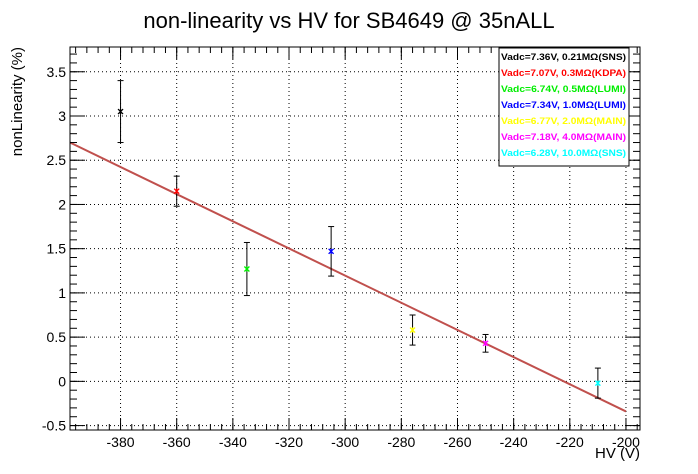  Describe the element at coordinates (401, 442) in the screenshot. I see `x-tick-label: -280` at that location.